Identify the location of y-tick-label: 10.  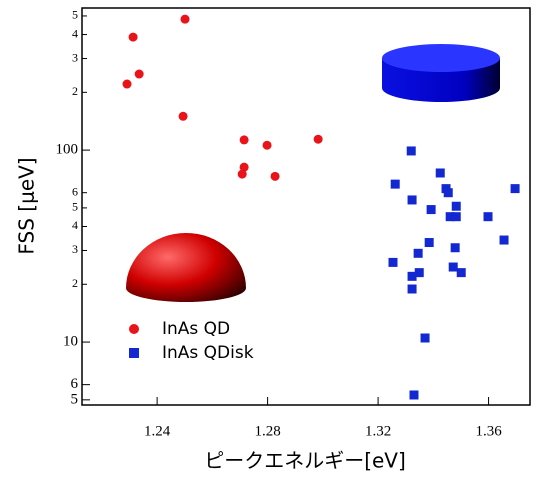
(70, 341).